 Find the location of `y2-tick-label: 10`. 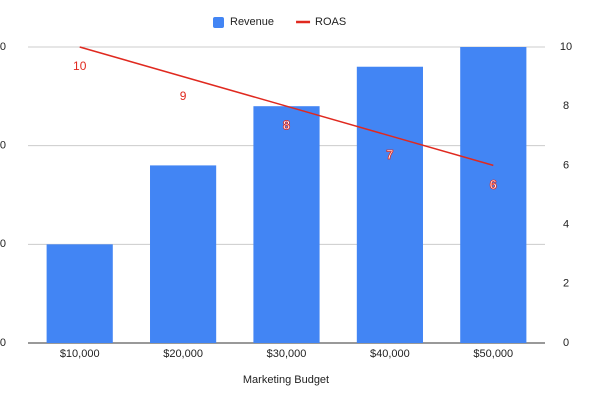

y2-tick-label: 10 is located at coordinates (566, 47).